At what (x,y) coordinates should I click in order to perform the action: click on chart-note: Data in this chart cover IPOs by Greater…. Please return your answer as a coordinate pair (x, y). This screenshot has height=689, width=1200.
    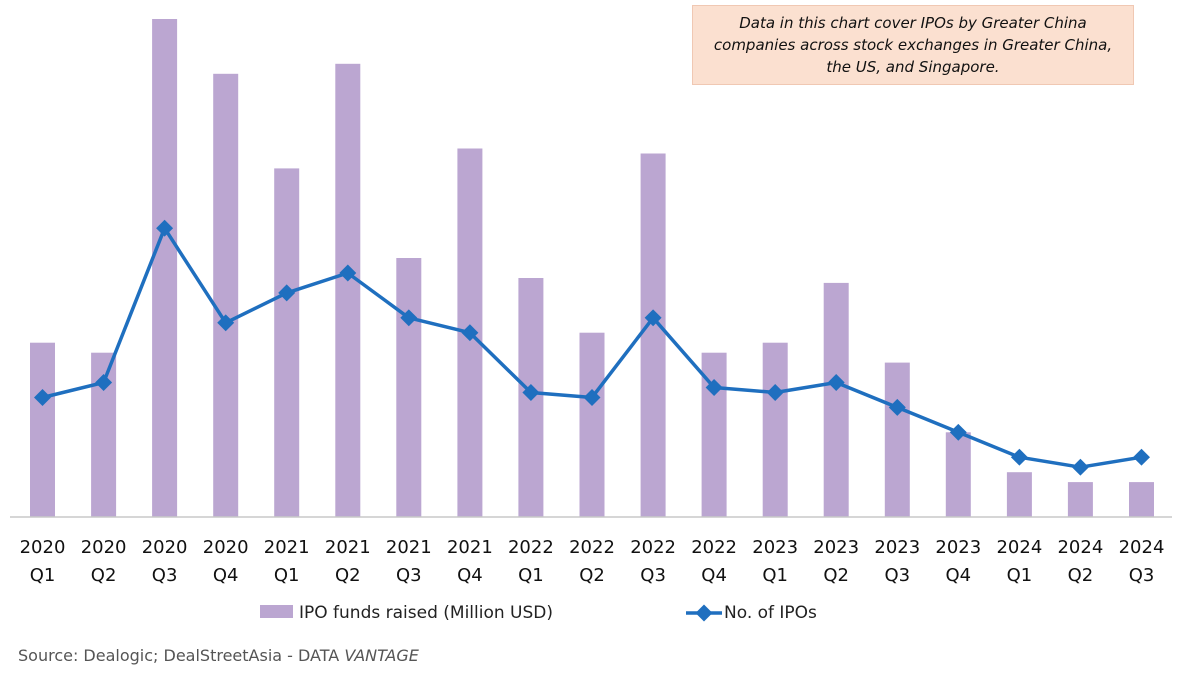
    Looking at the image, I should click on (913, 45).